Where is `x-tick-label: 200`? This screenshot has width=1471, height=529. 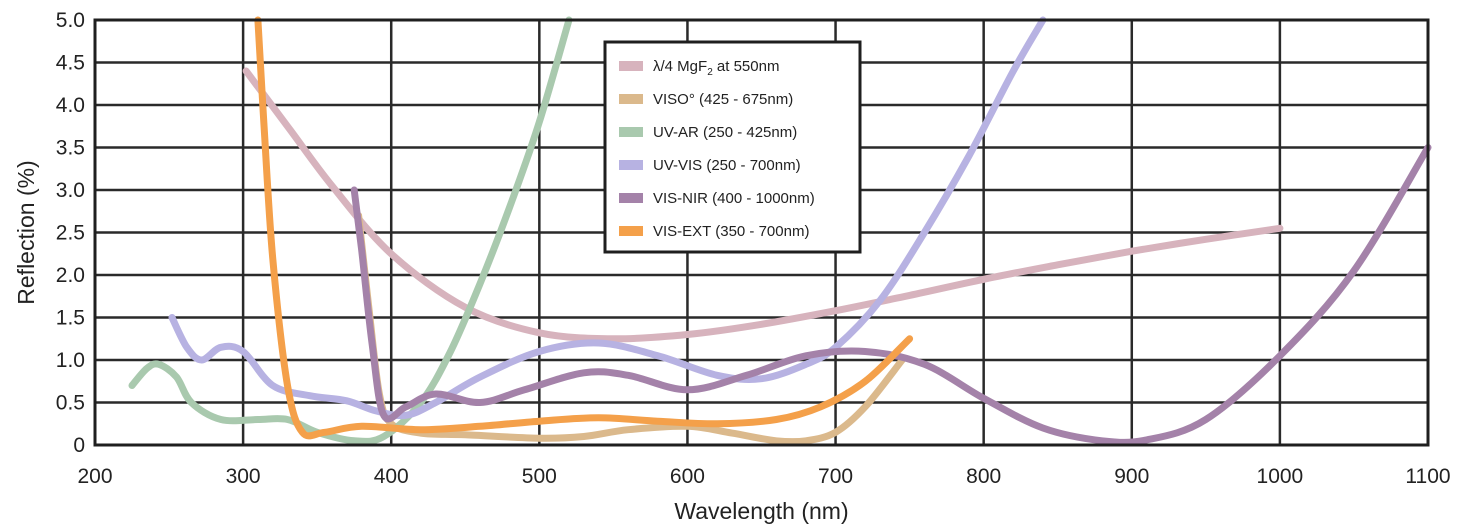
x-tick-label: 200 is located at coordinates (94, 476).